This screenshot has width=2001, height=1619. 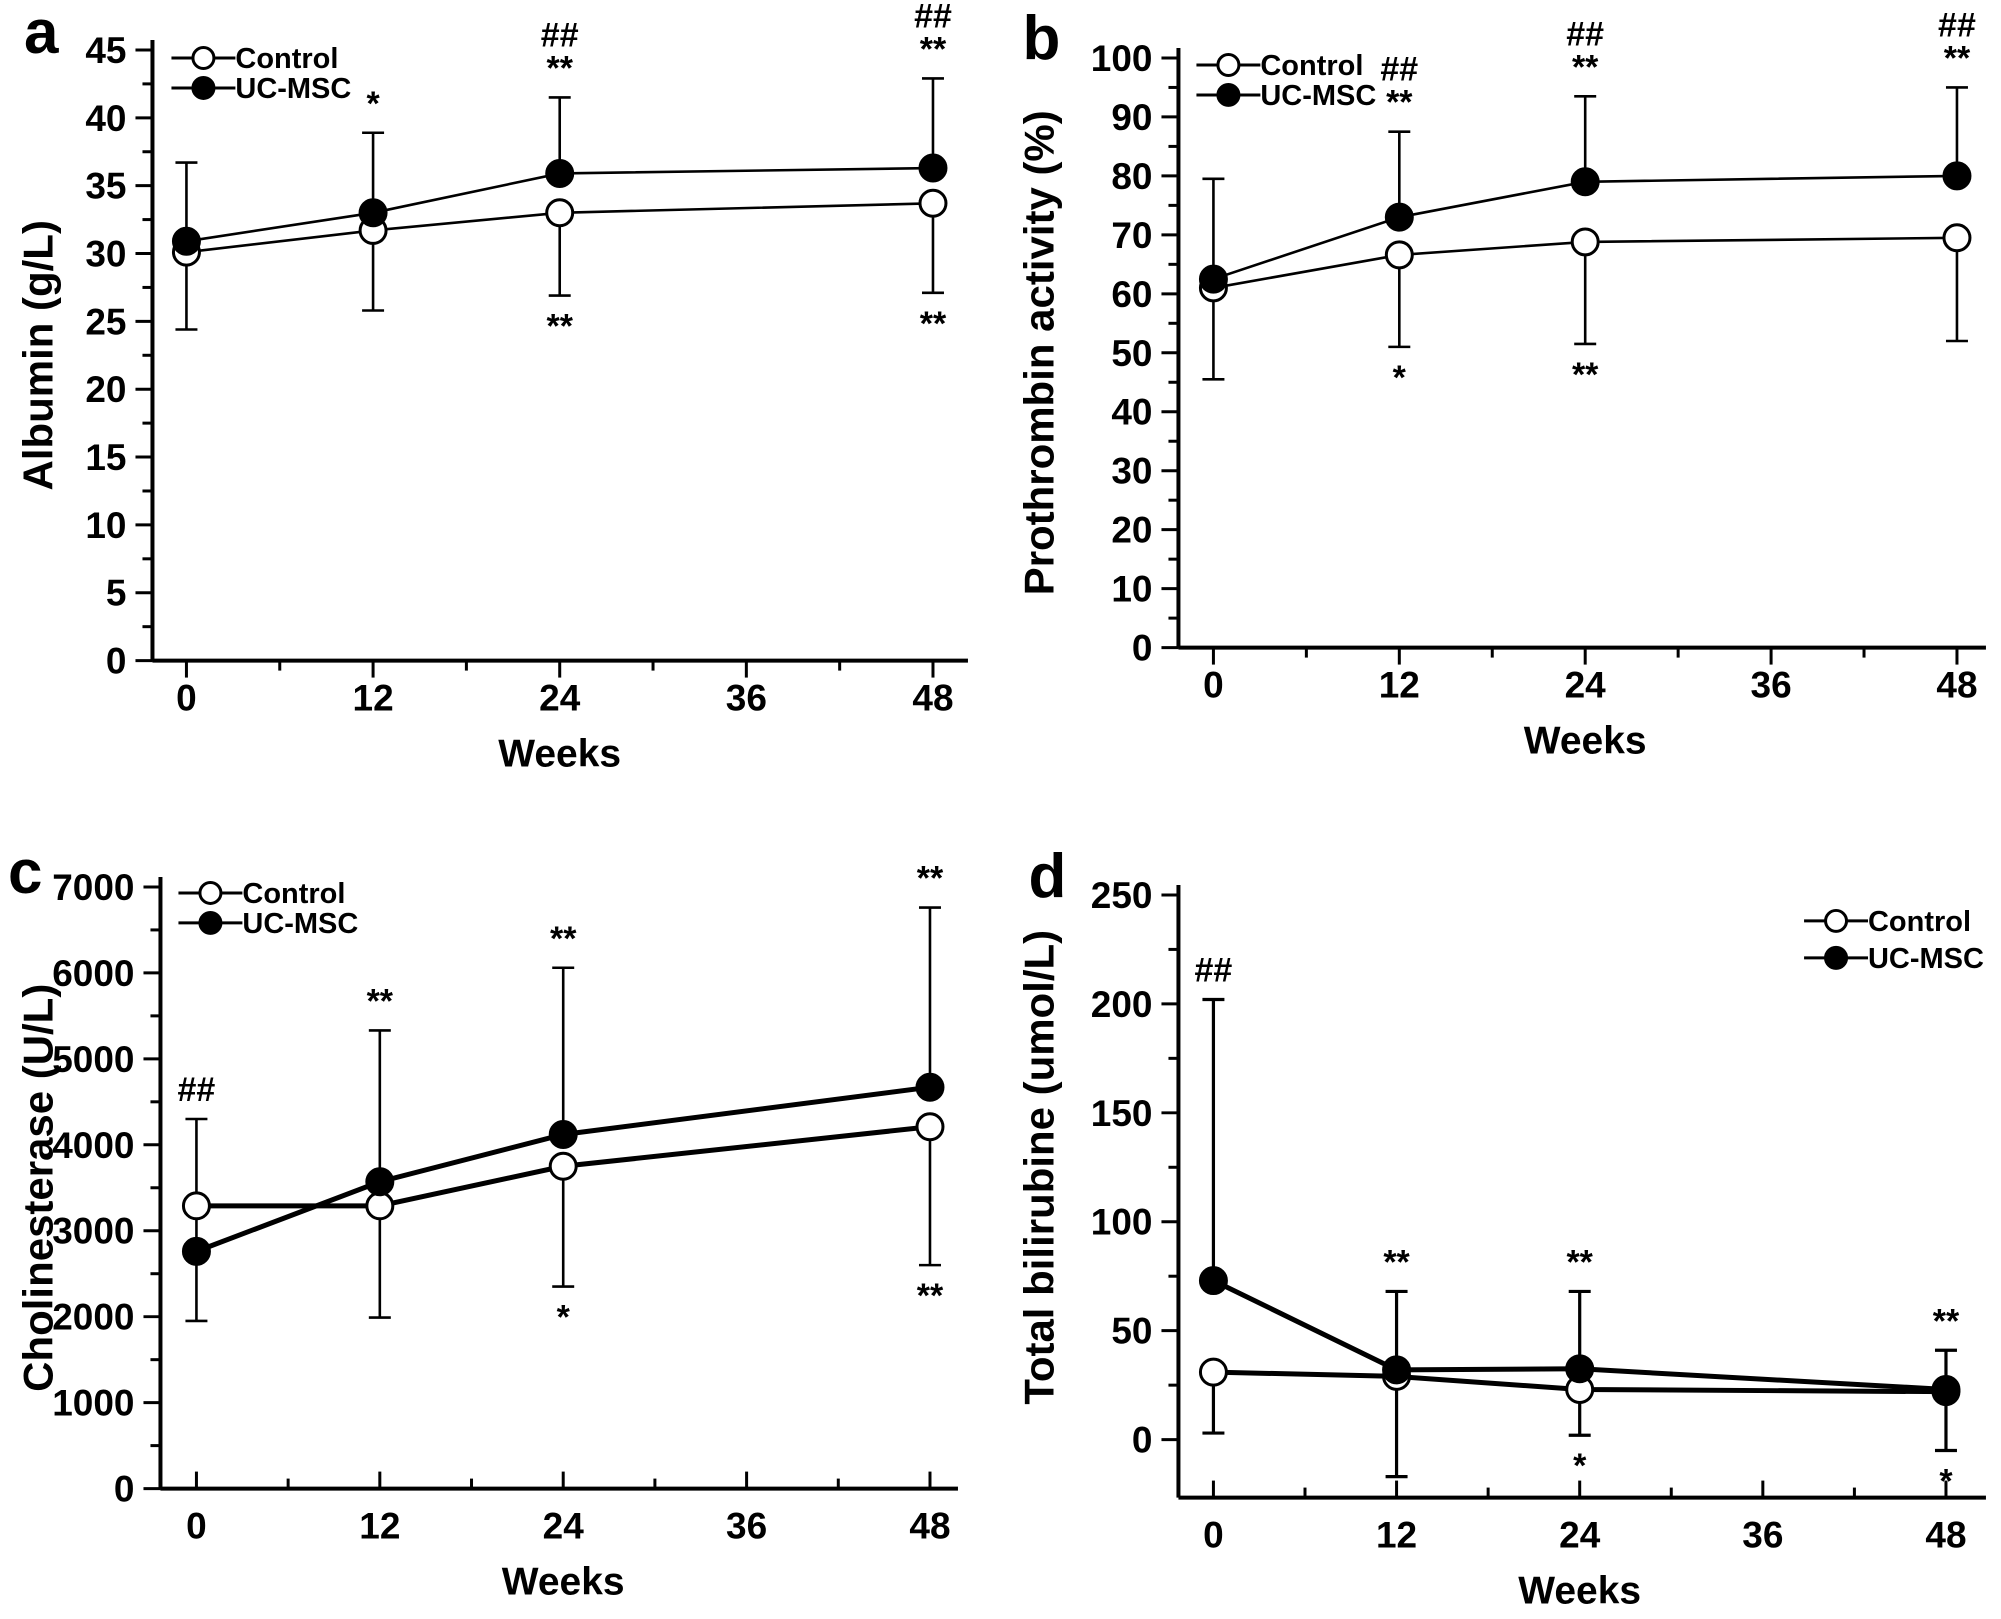 What do you see at coordinates (93, 1230) in the screenshot?
I see `y-tick-label: 3000` at bounding box center [93, 1230].